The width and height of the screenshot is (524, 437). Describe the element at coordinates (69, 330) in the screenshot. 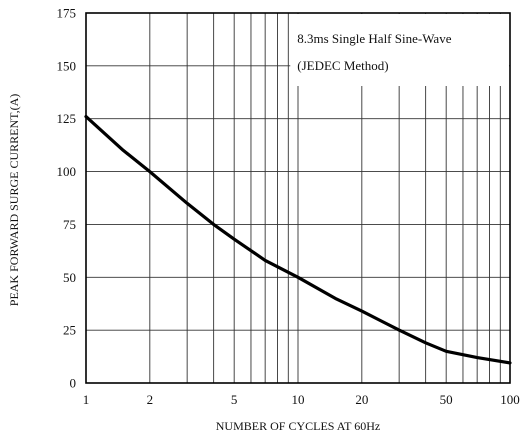

I see `y-tick-label: 25` at that location.